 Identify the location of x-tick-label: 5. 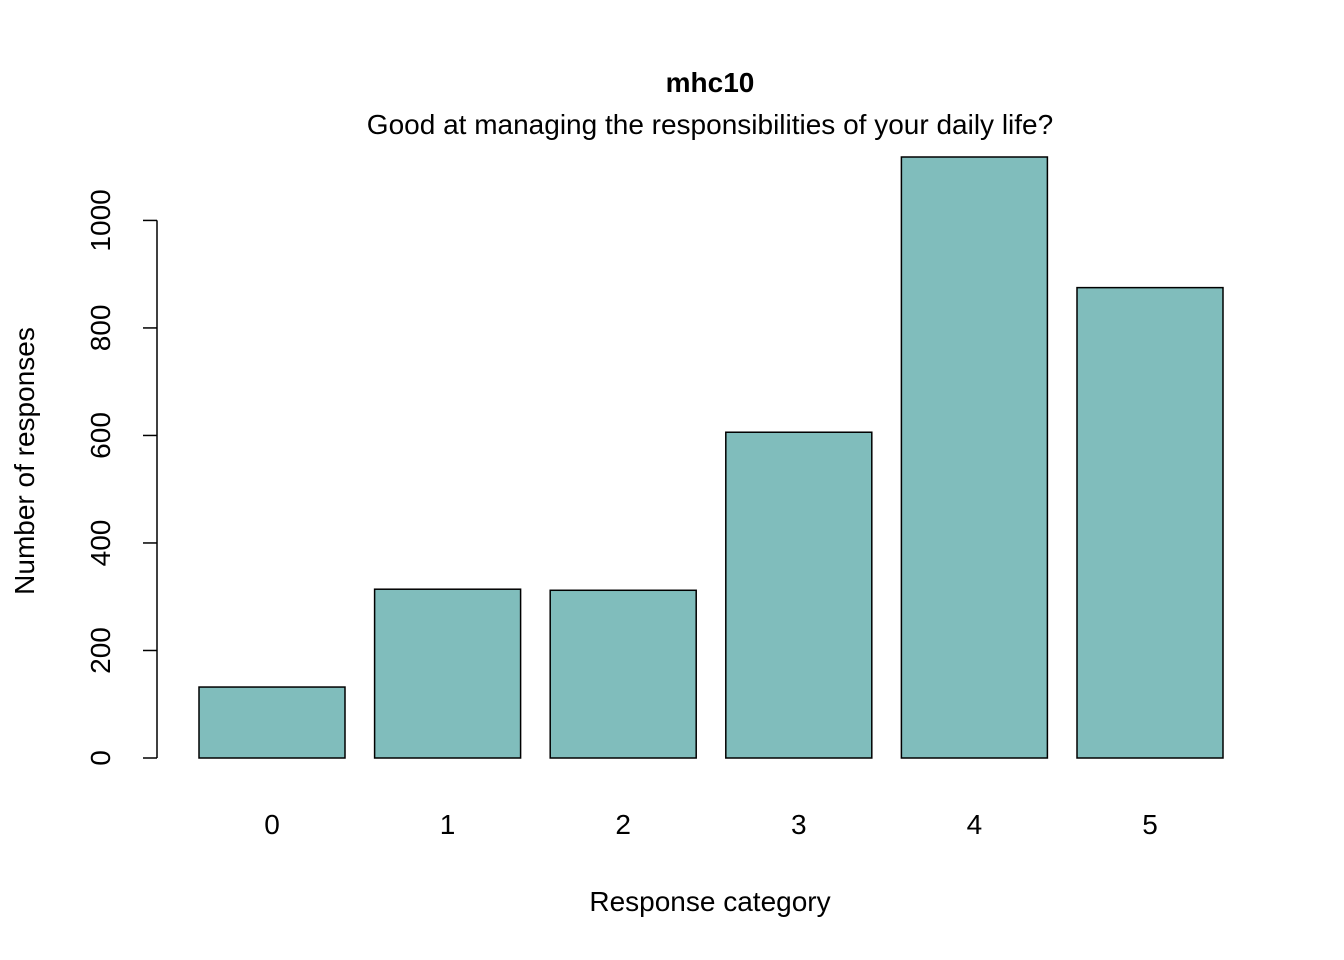
(1150, 824).